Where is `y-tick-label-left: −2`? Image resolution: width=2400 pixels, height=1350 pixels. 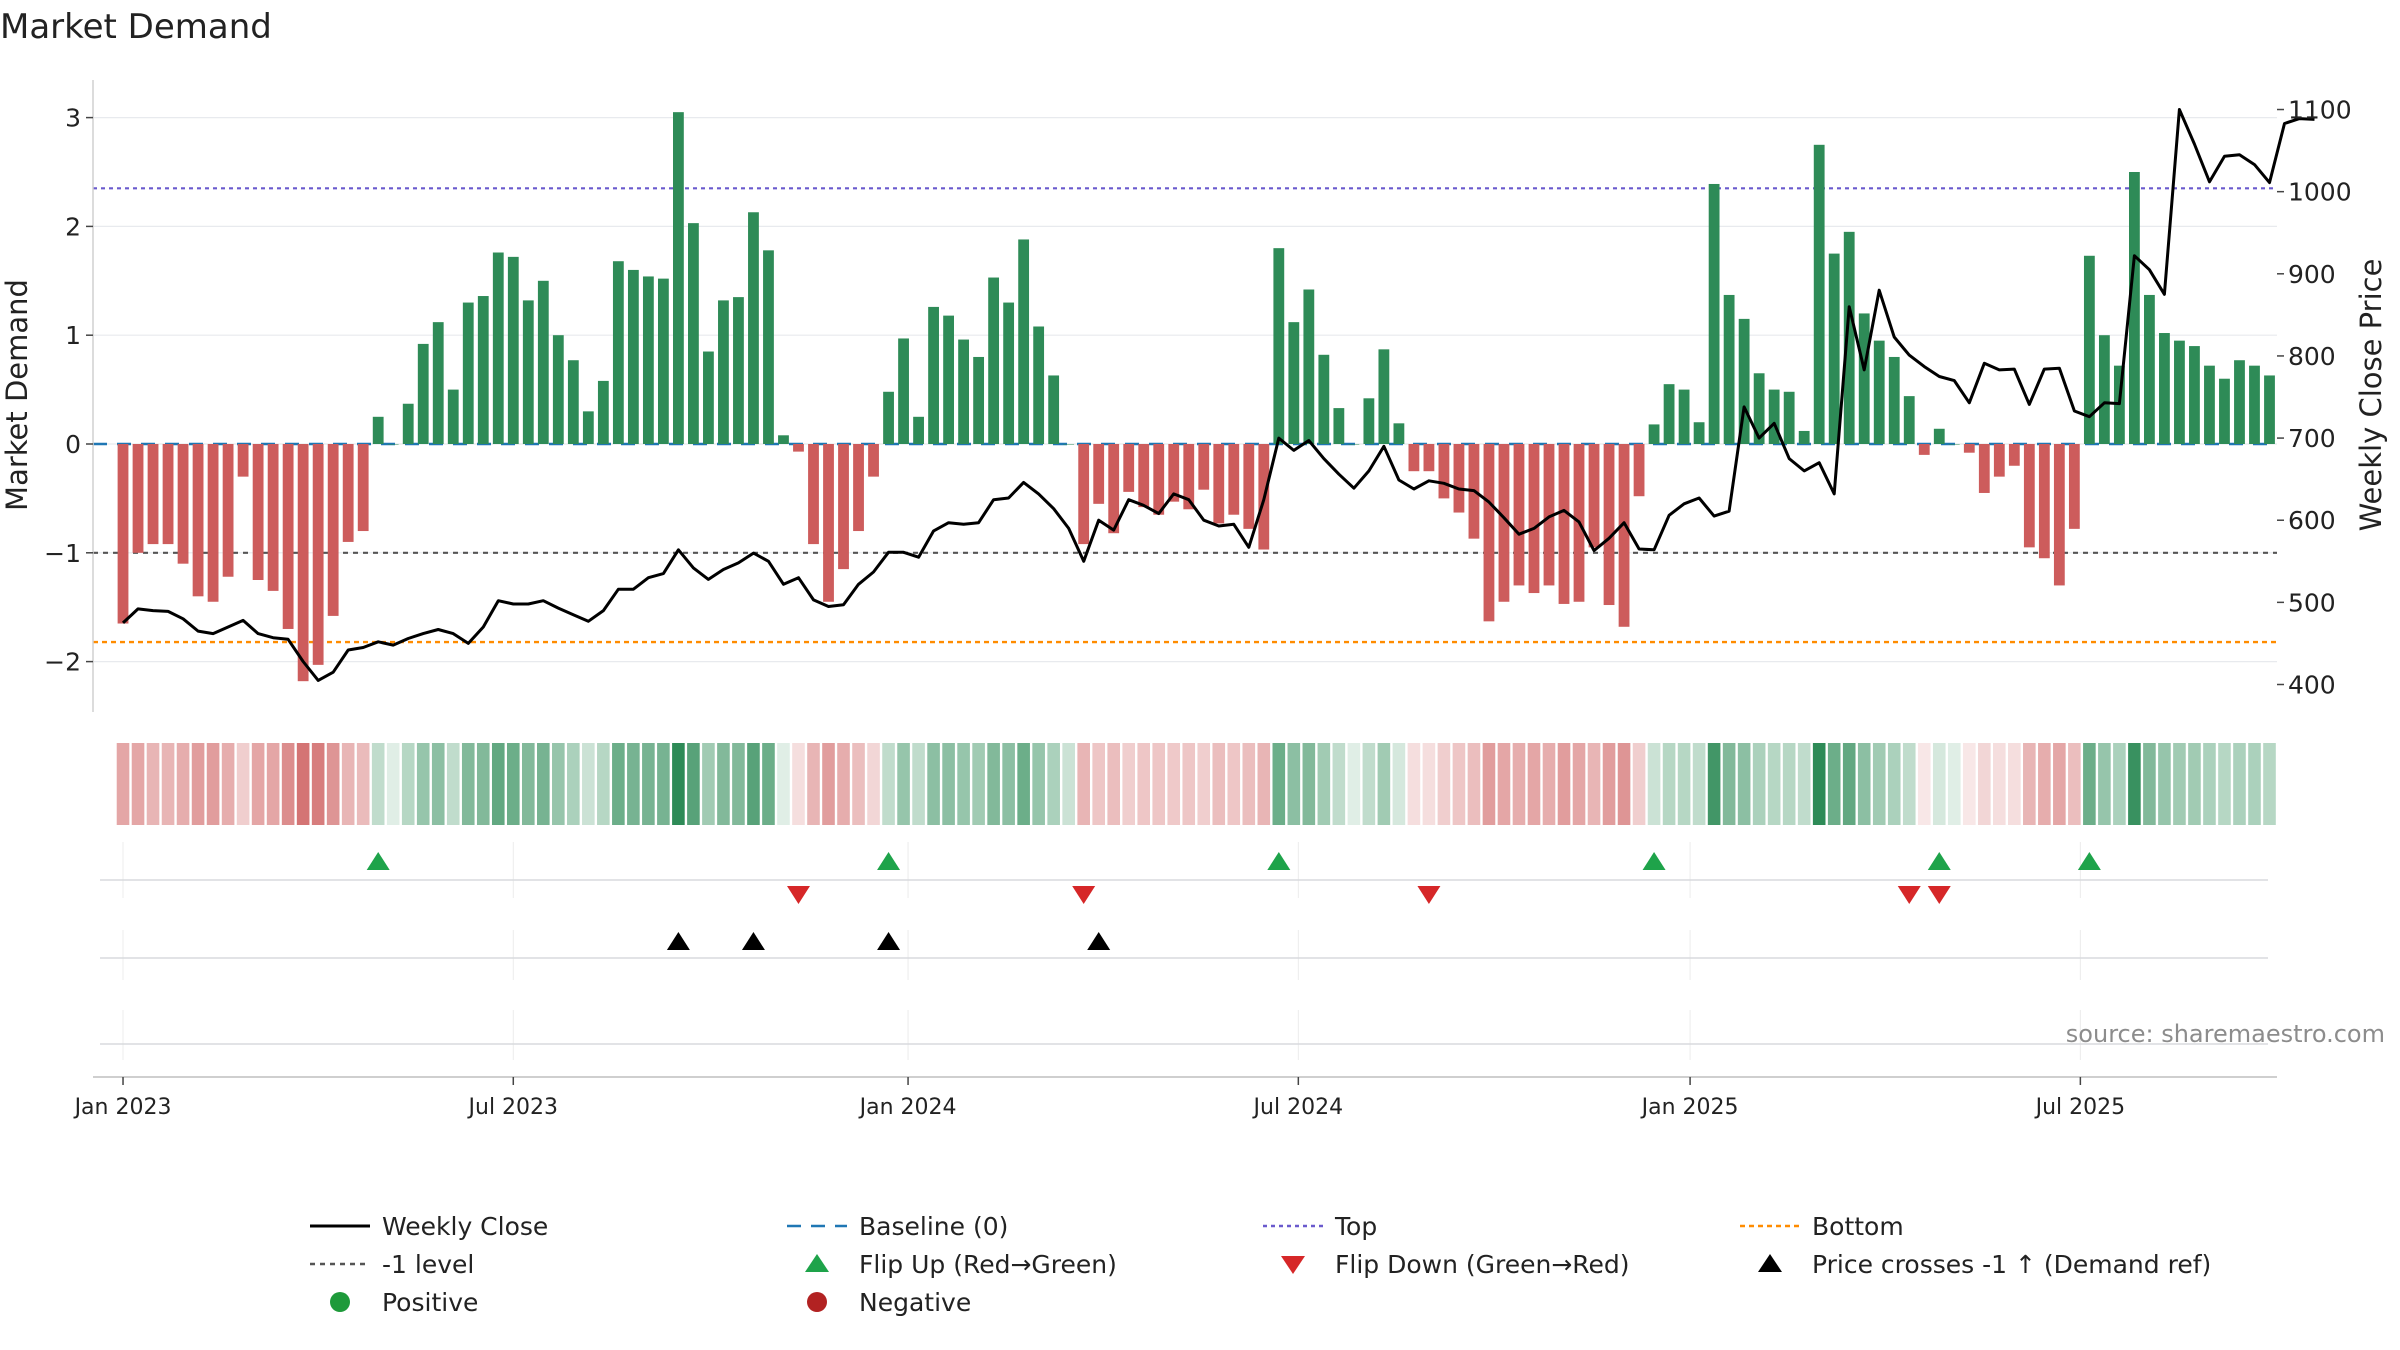 y-tick-label-left: −2 is located at coordinates (62, 662).